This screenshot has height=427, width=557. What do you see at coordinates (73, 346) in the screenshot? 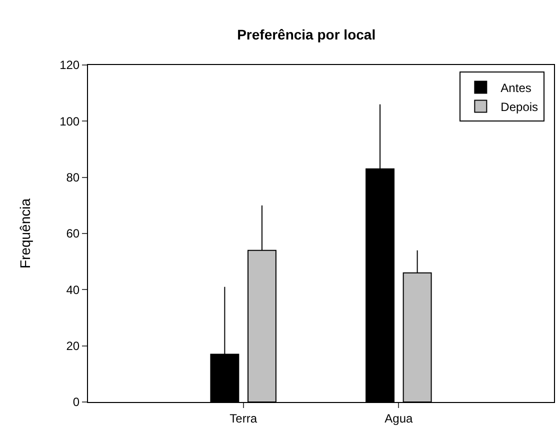
I see `y-tick-label: 20` at bounding box center [73, 346].